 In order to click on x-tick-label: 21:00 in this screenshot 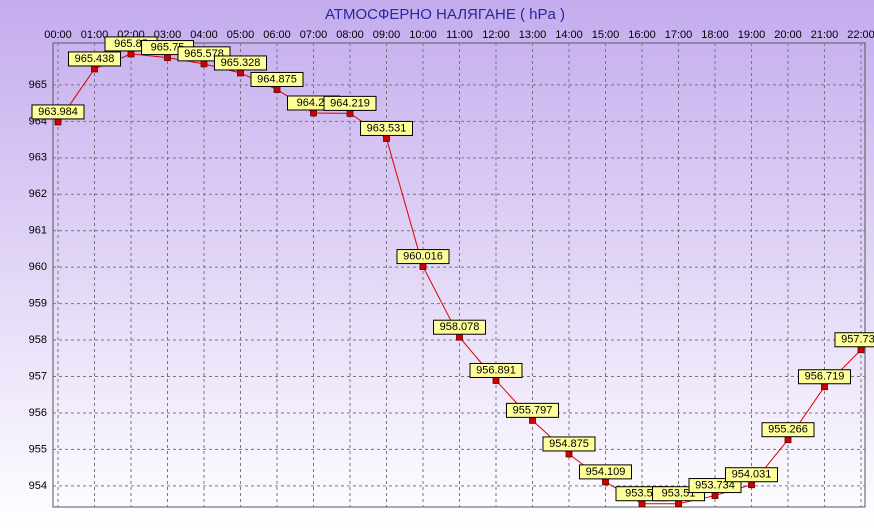, I will do `click(825, 35)`.